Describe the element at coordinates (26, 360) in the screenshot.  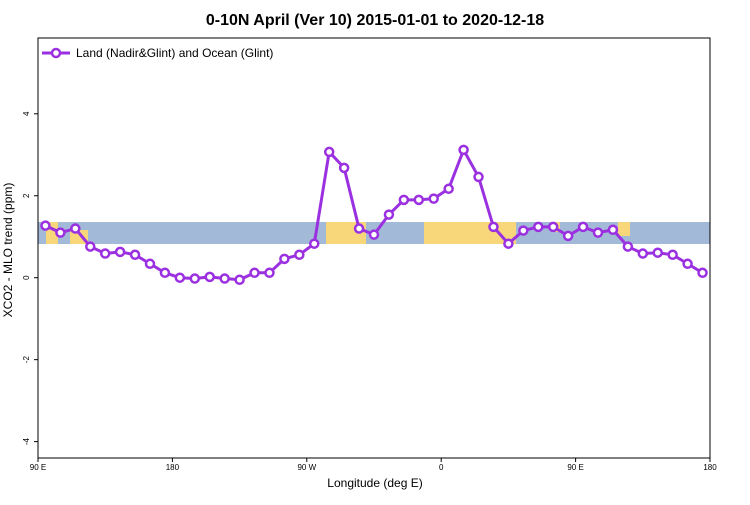
I see `y-tick-label: -2` at that location.